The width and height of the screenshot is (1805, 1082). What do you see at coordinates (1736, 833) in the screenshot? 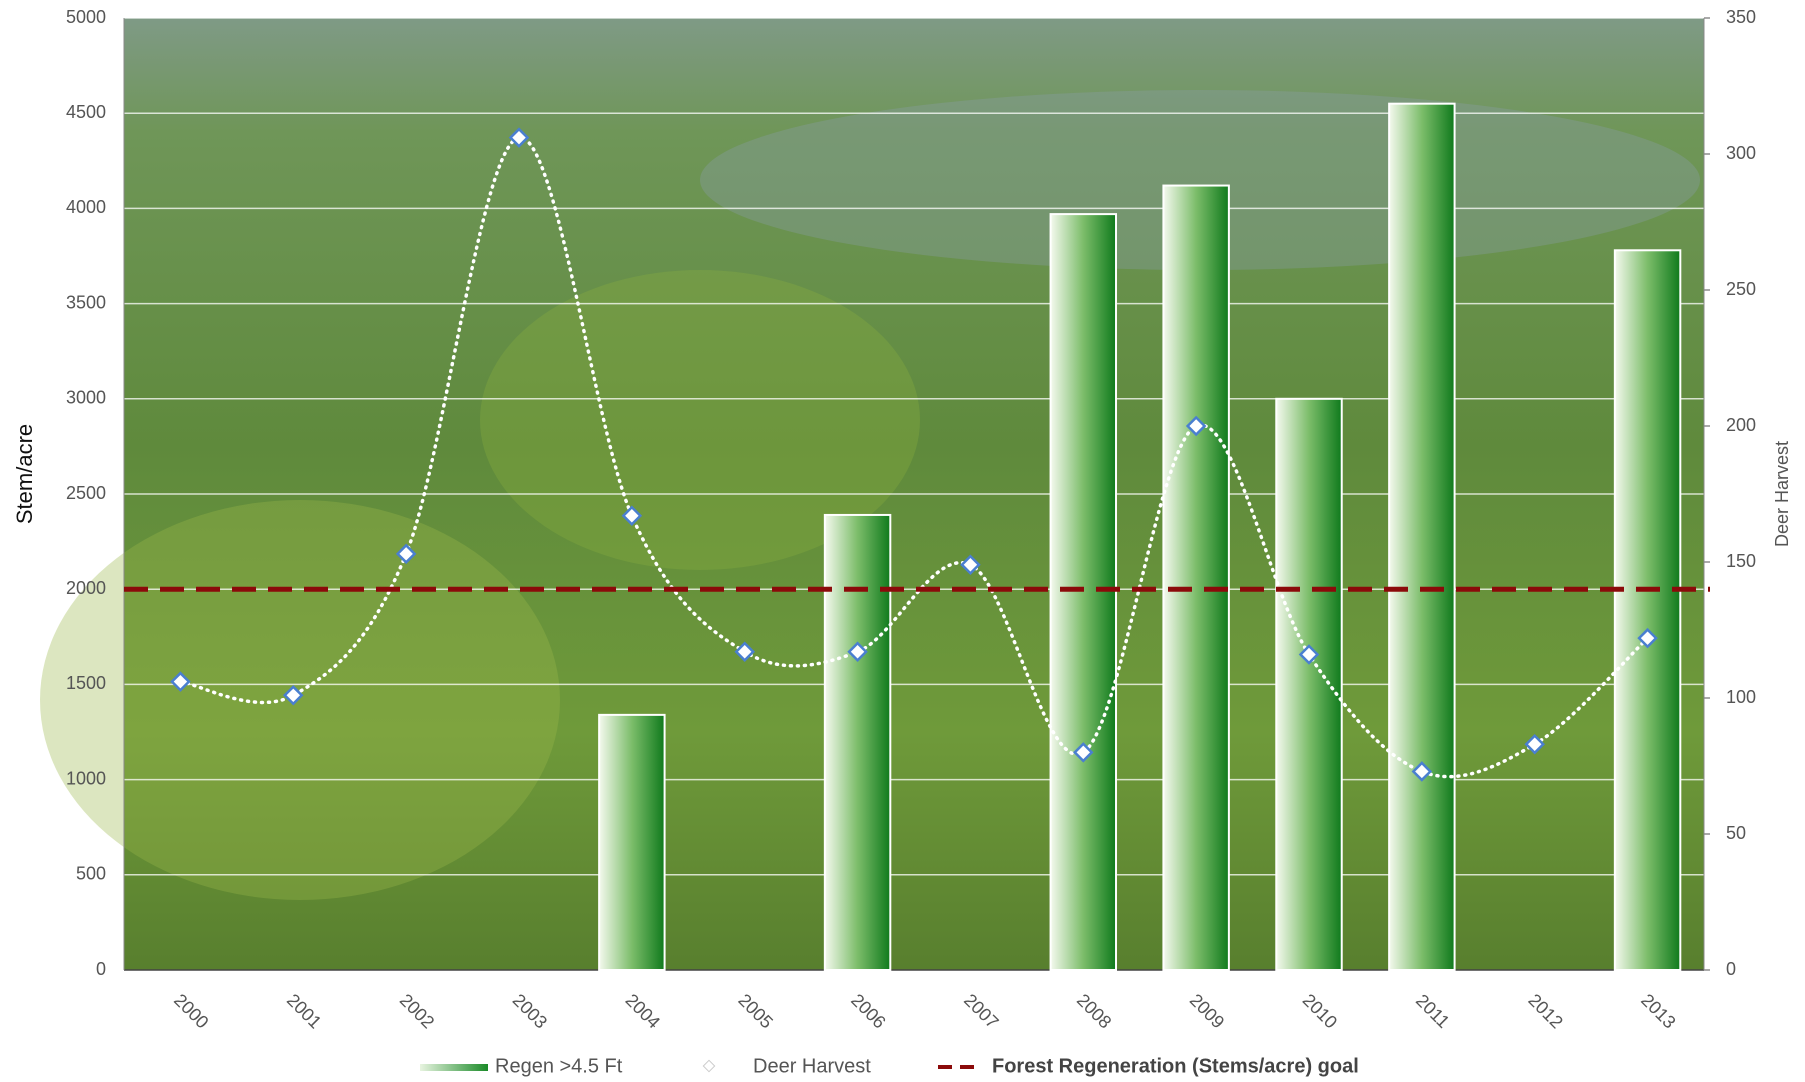
I see `y2-tick-label: 50` at bounding box center [1736, 833].